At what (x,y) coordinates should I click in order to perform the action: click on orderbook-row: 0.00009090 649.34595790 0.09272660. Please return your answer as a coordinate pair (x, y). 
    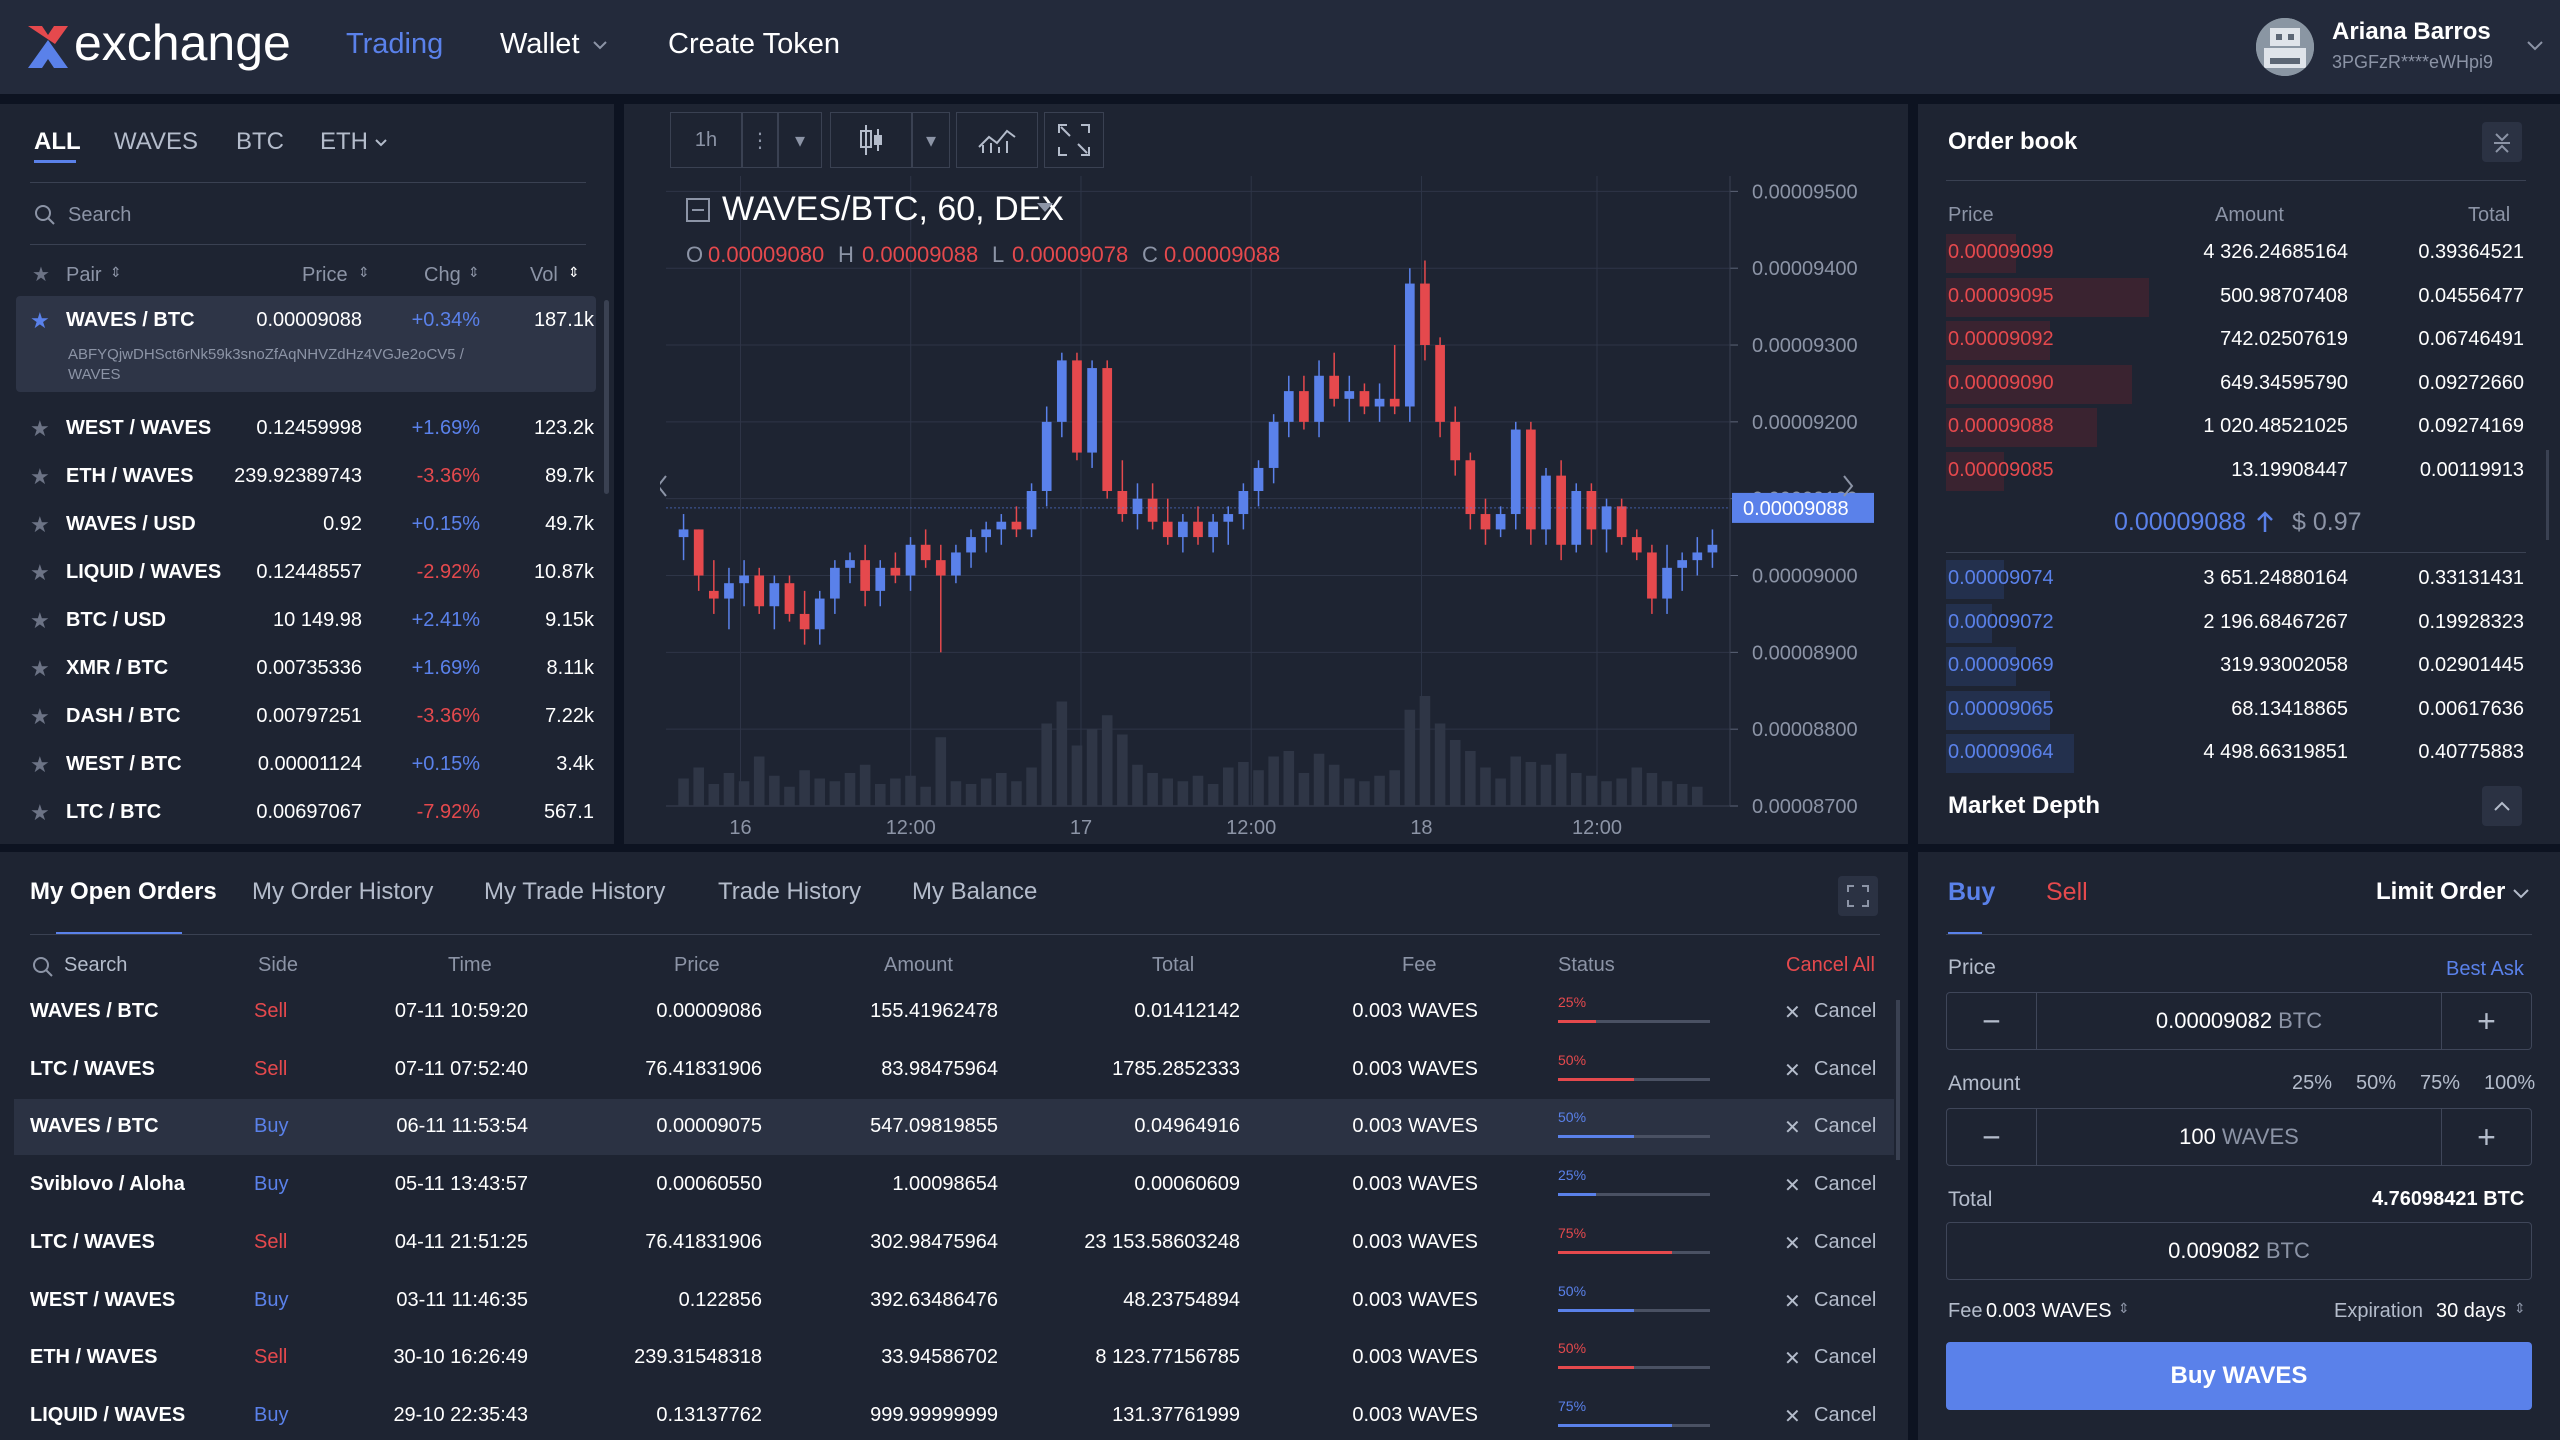
    Looking at the image, I should click on (2236, 384).